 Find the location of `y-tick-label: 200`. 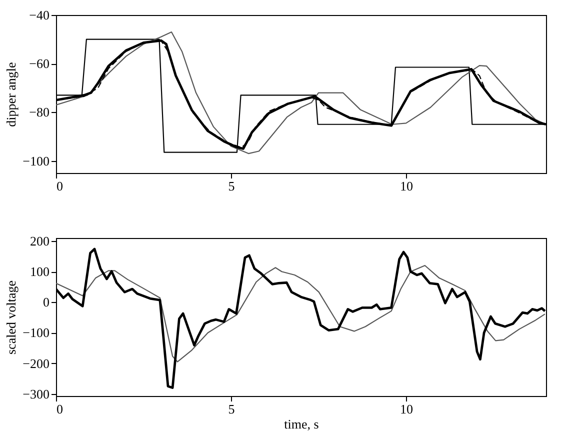

y-tick-label: 200 is located at coordinates (40, 241).